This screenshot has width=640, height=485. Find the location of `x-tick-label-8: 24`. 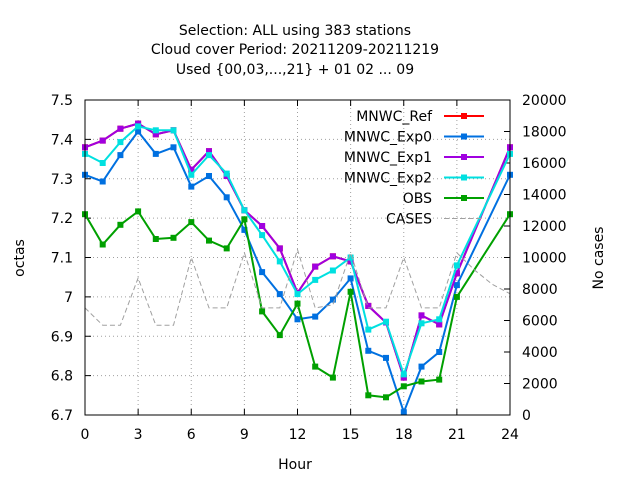

x-tick-label-8: 24 is located at coordinates (510, 435).